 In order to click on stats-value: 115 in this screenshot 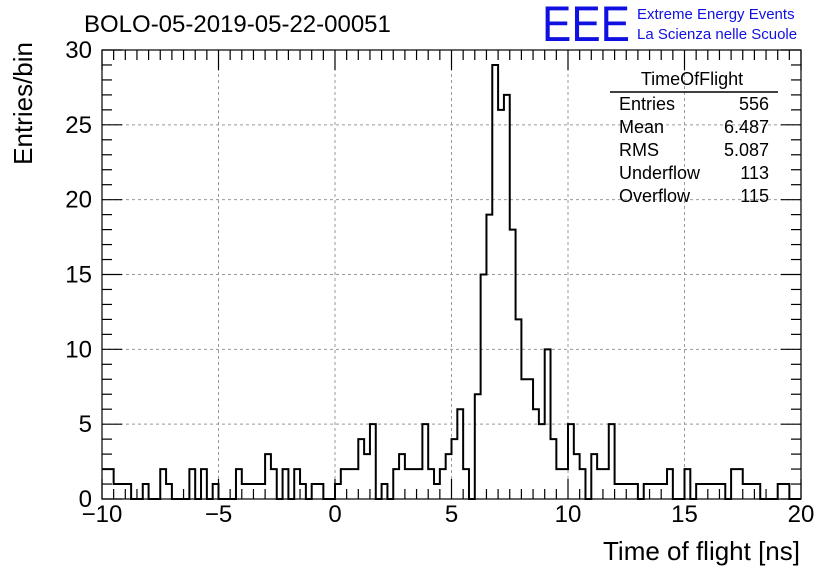, I will do `click(754, 196)`.